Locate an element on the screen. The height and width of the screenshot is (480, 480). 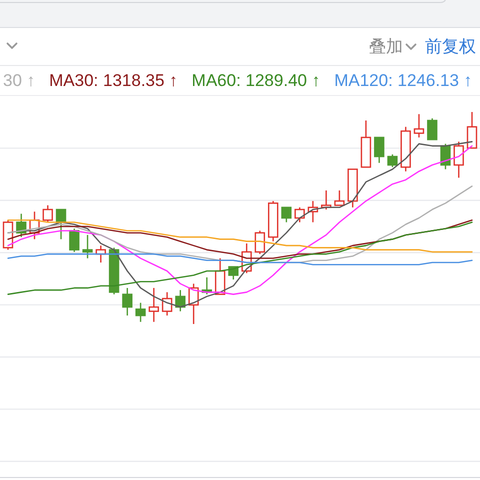
text: 前复权 is located at coordinates (450, 46).